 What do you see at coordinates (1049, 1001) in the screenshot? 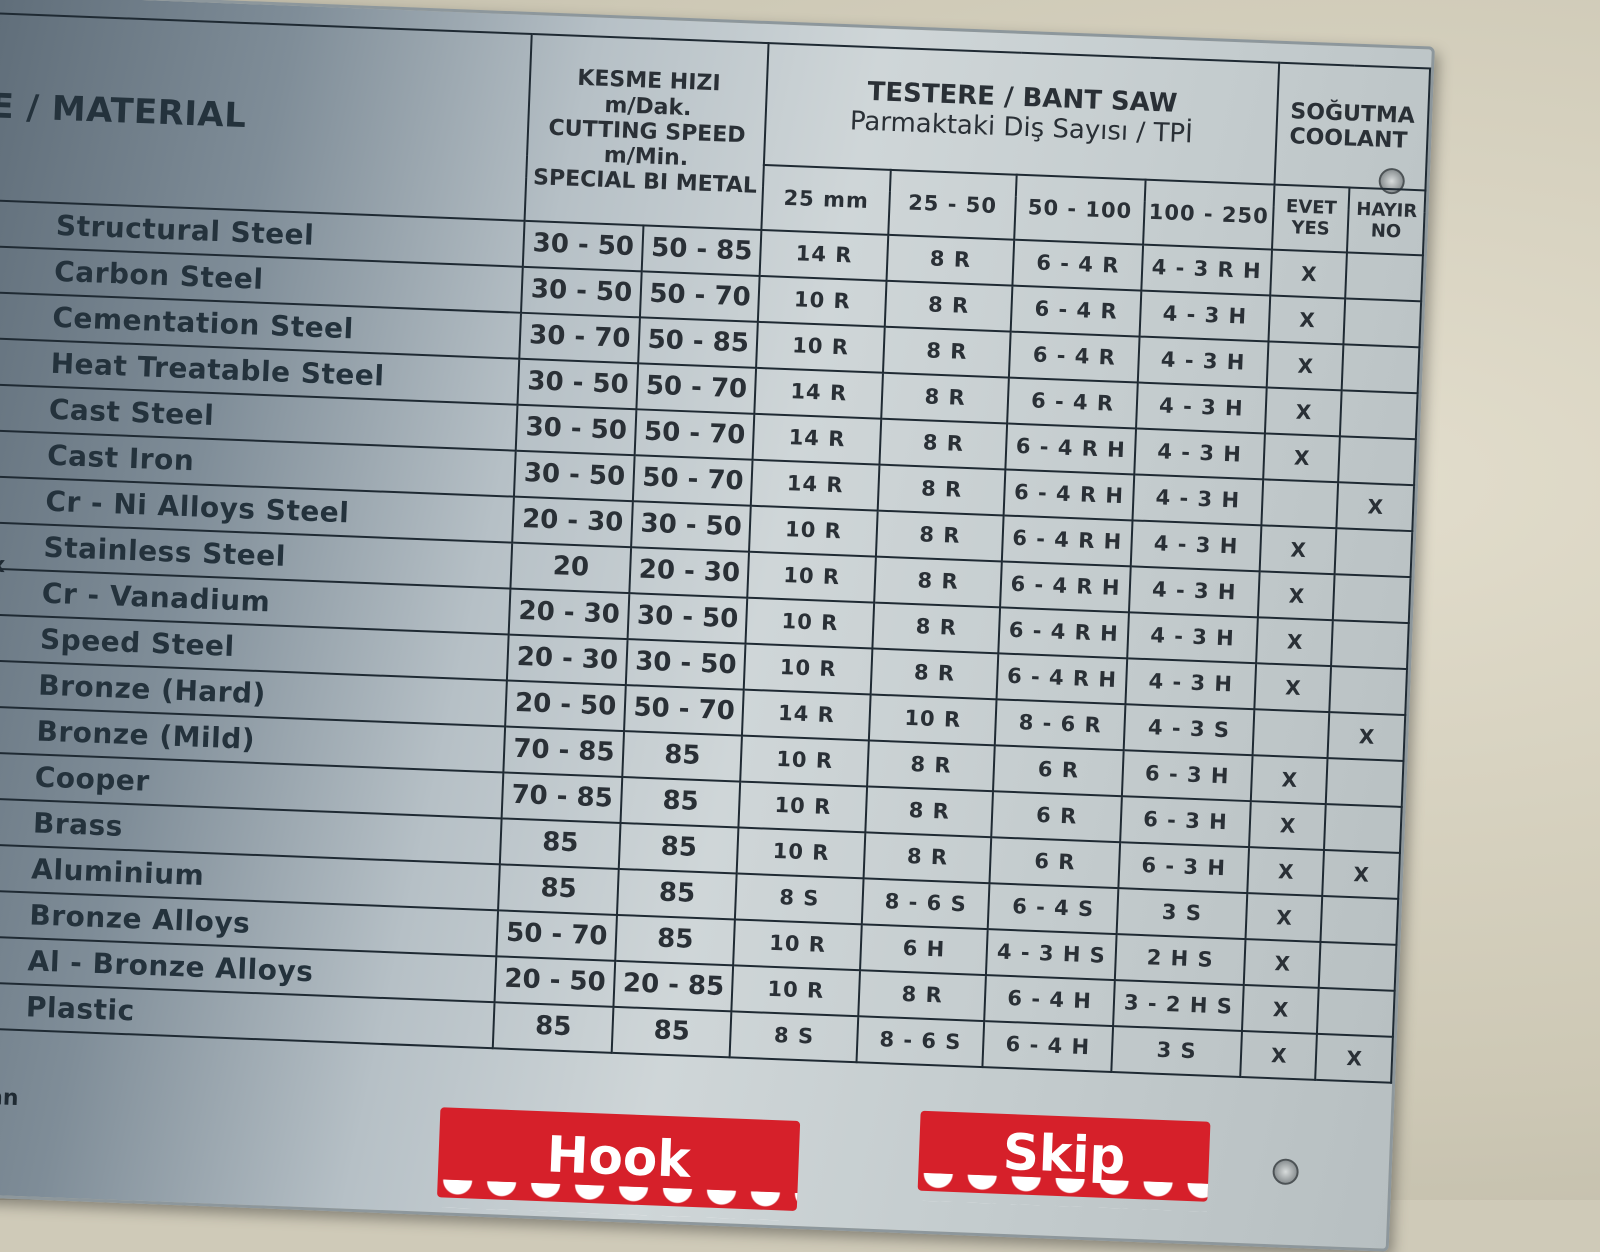
I see `tpi-50-100-cell: 6 - 4 H` at bounding box center [1049, 1001].